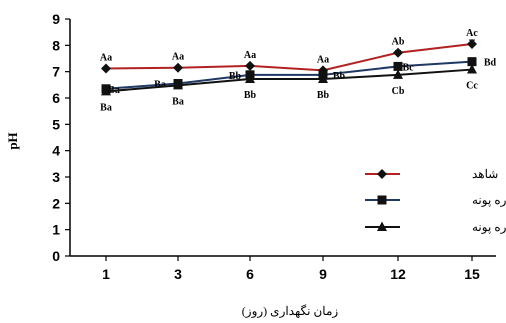  What do you see at coordinates (56, 177) in the screenshot?
I see `y-tick-label: 3` at bounding box center [56, 177].